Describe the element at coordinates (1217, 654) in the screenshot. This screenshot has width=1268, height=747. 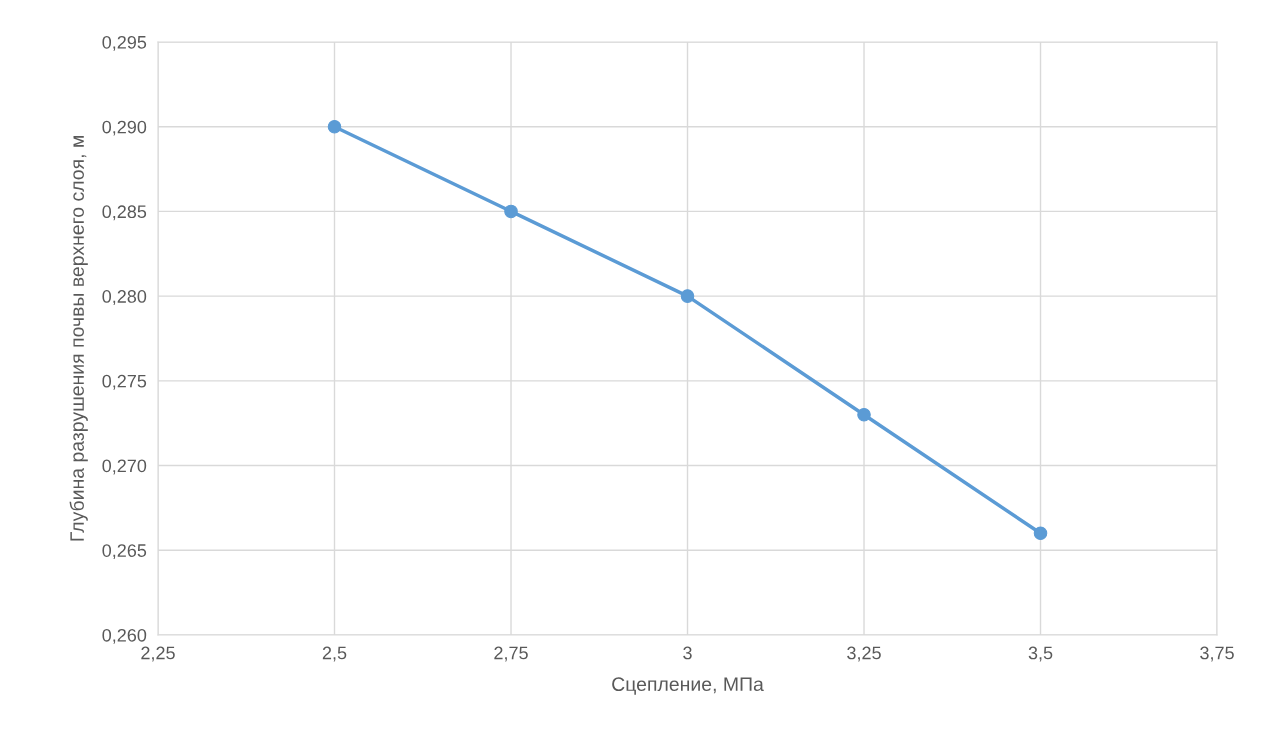
I see `x-tick-label: 3,75` at that location.